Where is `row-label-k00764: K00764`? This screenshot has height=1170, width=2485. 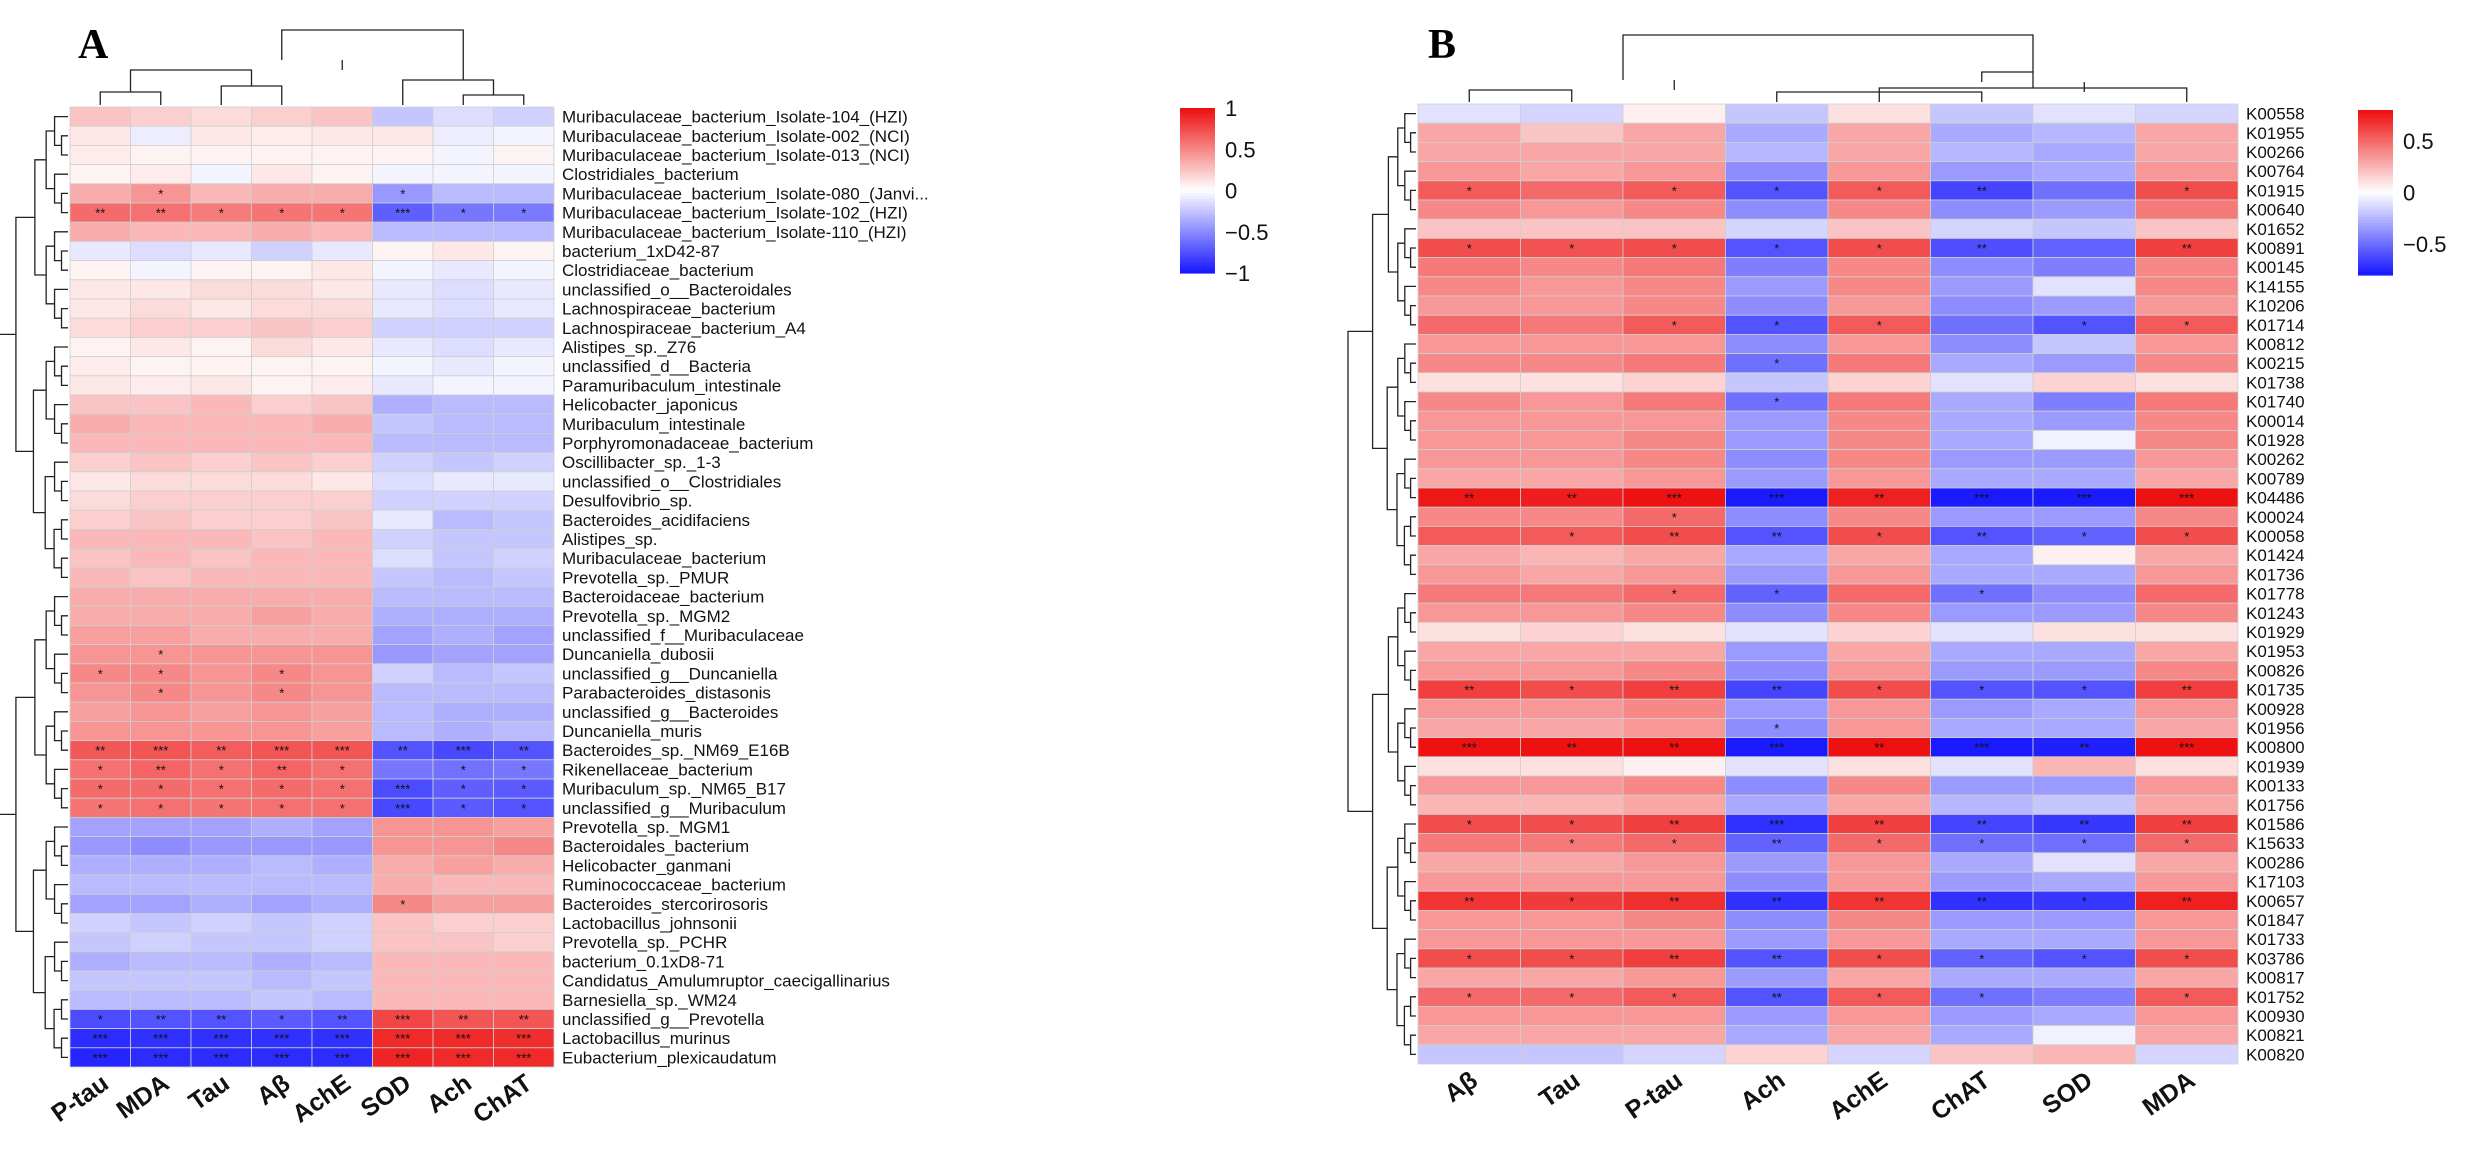 row-label-k00764: K00764 is located at coordinates (2275, 171).